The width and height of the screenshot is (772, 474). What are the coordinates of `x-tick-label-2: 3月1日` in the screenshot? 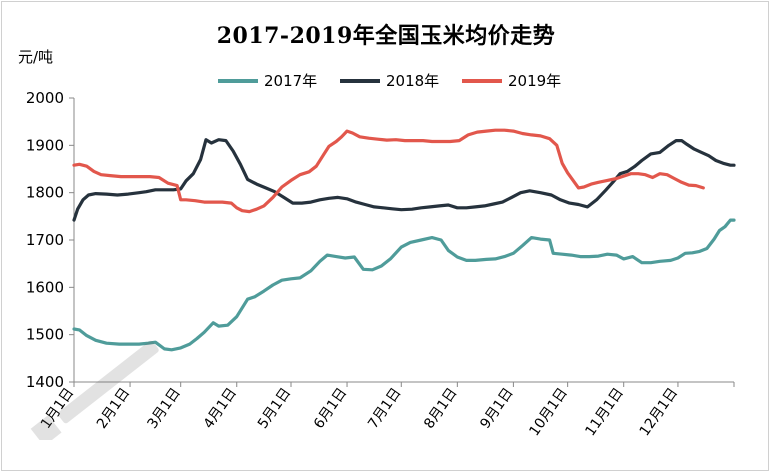 It's located at (164, 408).